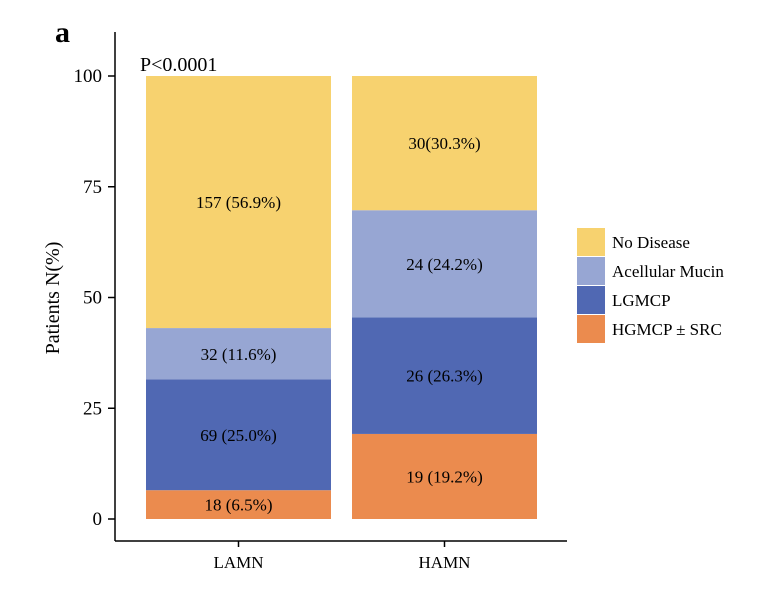 The image size is (766, 595). I want to click on legend-label: HGMCP ± SRC, so click(667, 329).